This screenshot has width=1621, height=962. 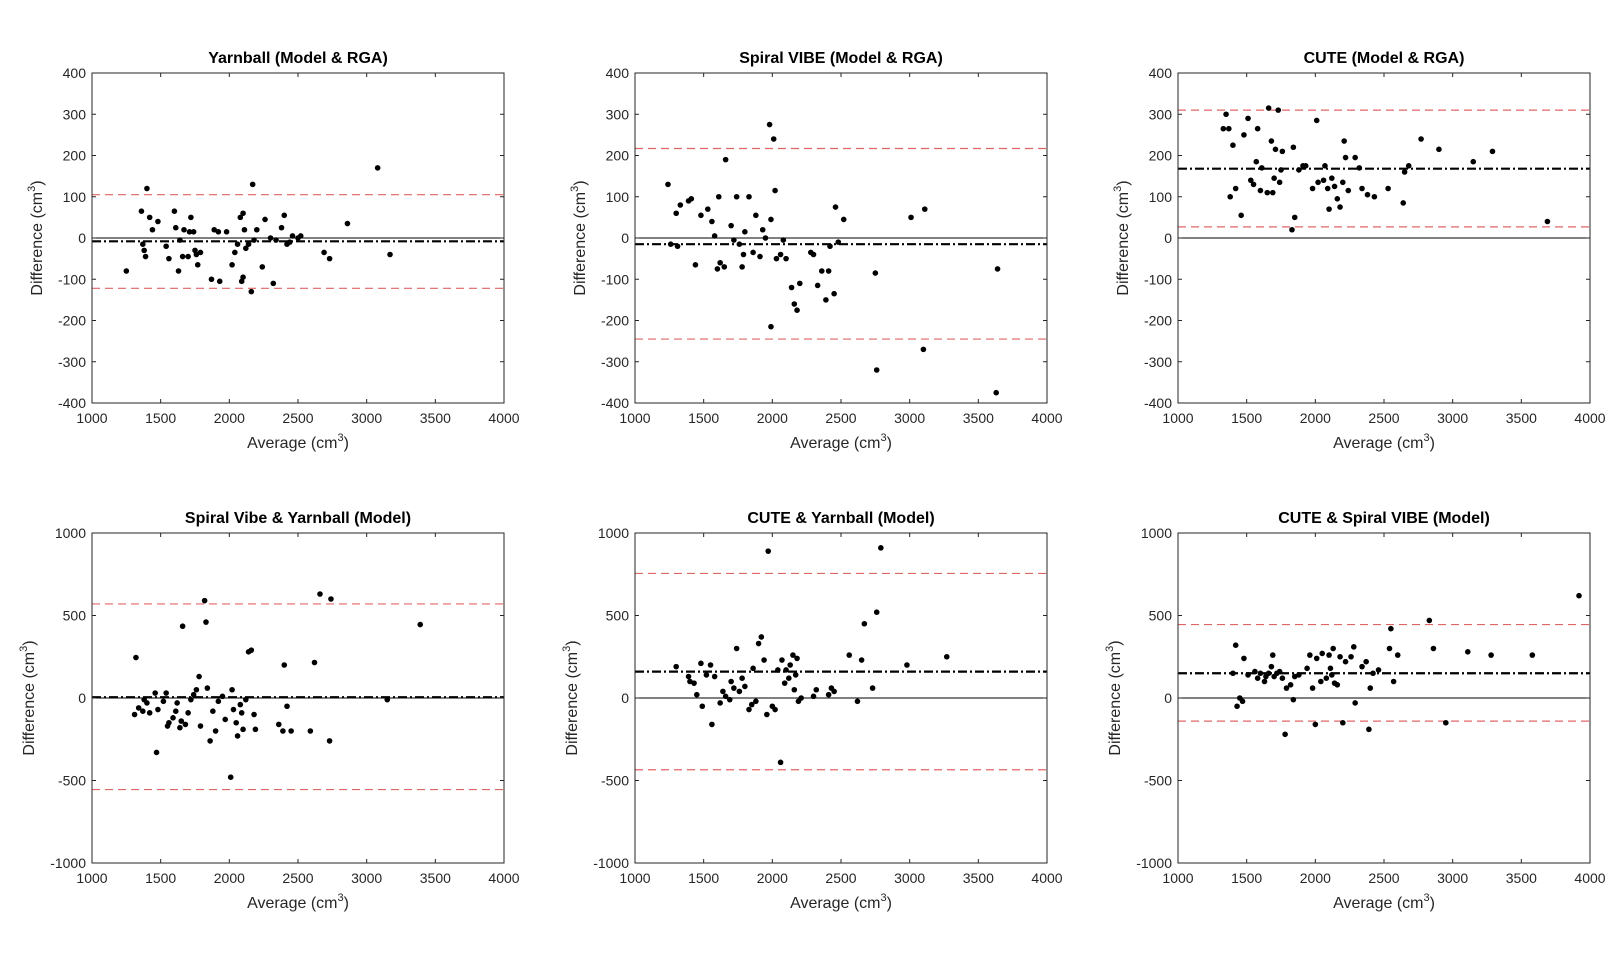 I want to click on x-tick-label: 3500, so click(x=1521, y=878).